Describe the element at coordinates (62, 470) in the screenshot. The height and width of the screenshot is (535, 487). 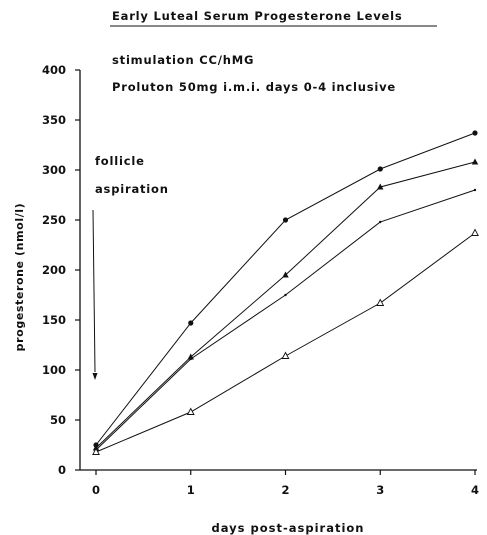
I see `y-tick-label: 0` at that location.